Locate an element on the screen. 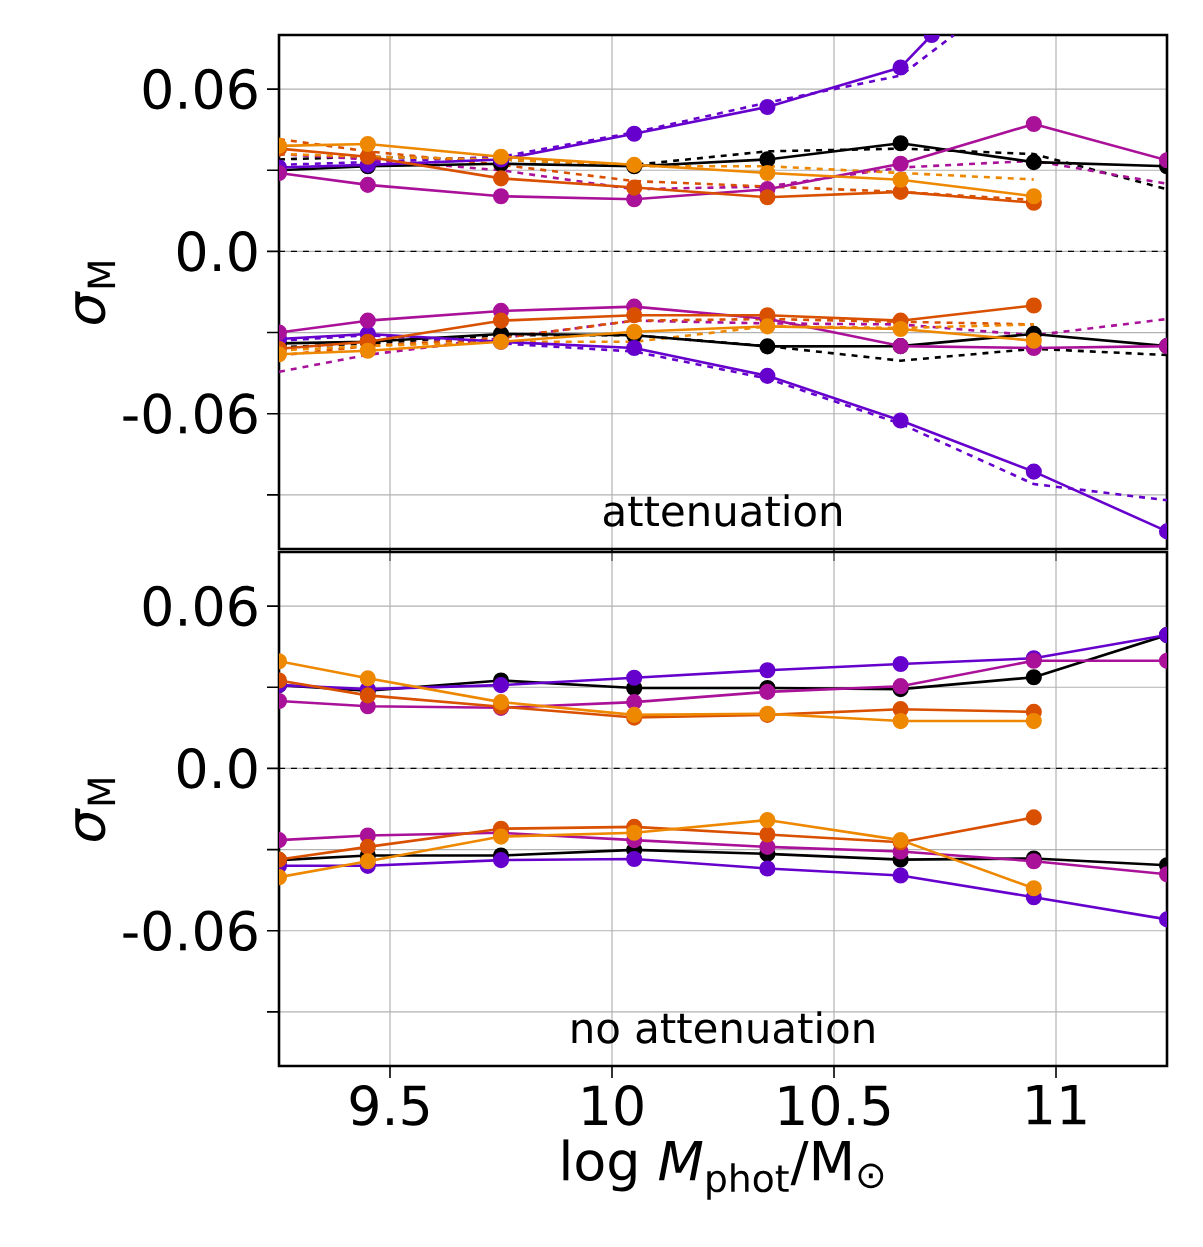 Image resolution: width=1203 pixels, height=1247 pixels. x-tick-label: 10.5 is located at coordinates (835, 1105).